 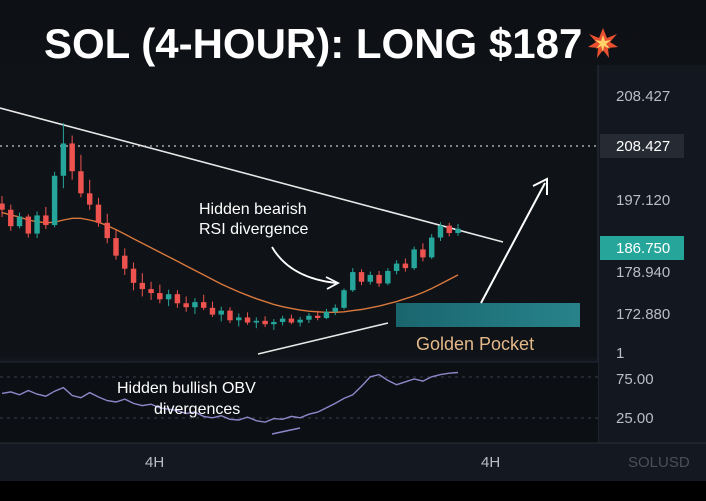 I want to click on target-price-badge, so click(x=642, y=146).